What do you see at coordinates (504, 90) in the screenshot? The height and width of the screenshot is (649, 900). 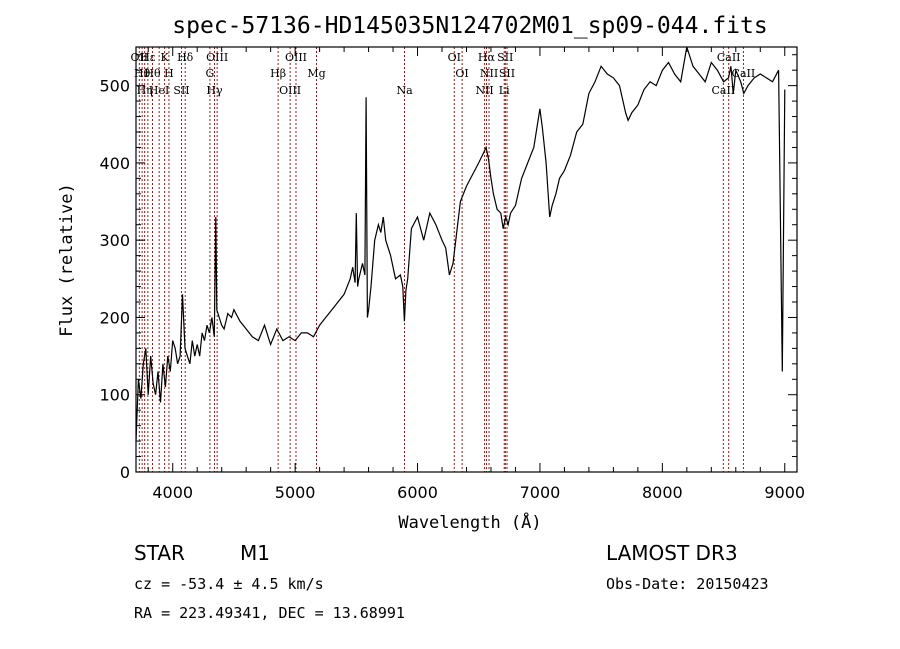 I see `emission-line-label: Li` at bounding box center [504, 90].